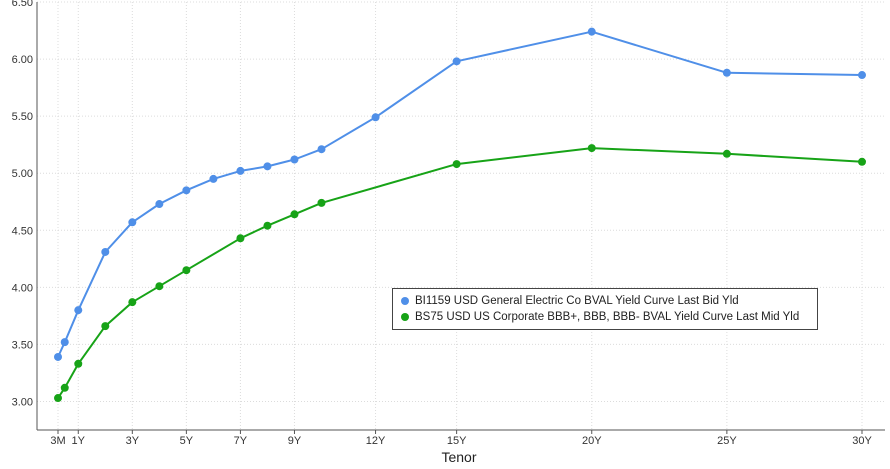  Describe the element at coordinates (457, 441) in the screenshot. I see `x-tick-label: 15Y` at that location.